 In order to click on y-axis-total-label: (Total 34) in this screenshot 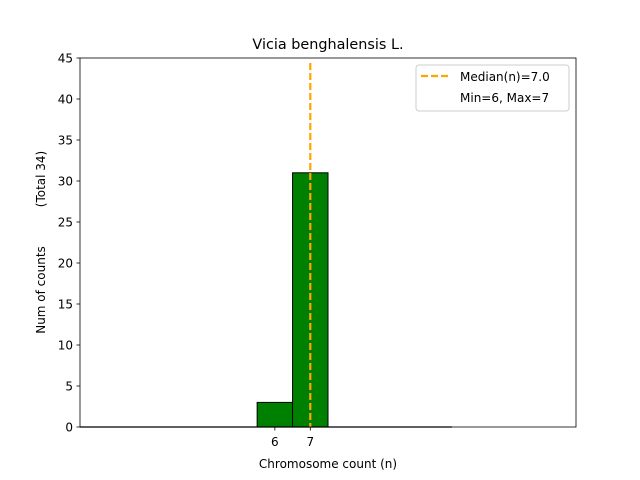, I will do `click(41, 179)`.